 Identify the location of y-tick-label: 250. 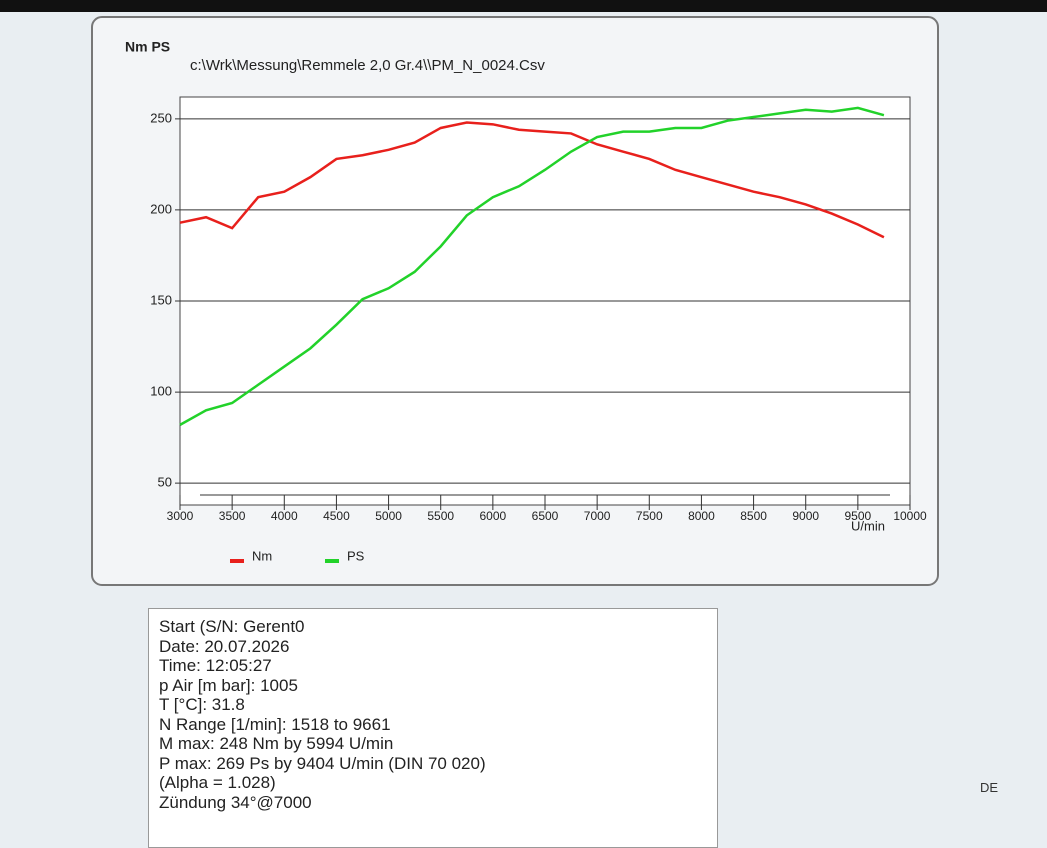
(161, 117).